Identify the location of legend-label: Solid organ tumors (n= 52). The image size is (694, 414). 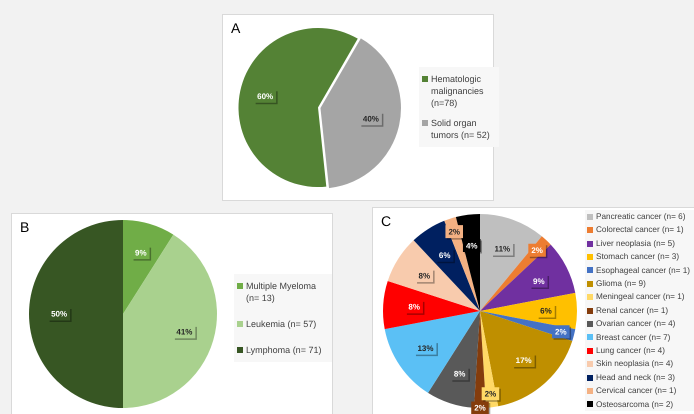
(461, 129).